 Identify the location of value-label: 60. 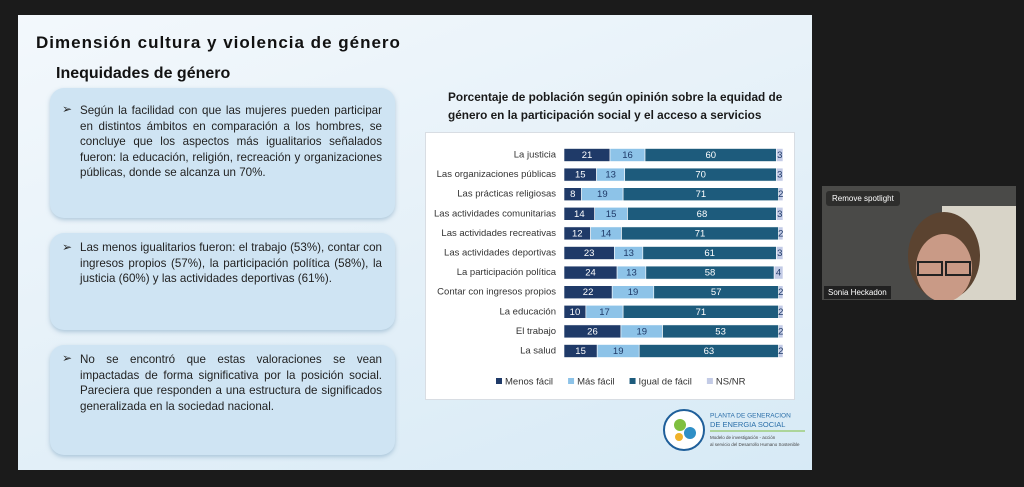
(710, 155).